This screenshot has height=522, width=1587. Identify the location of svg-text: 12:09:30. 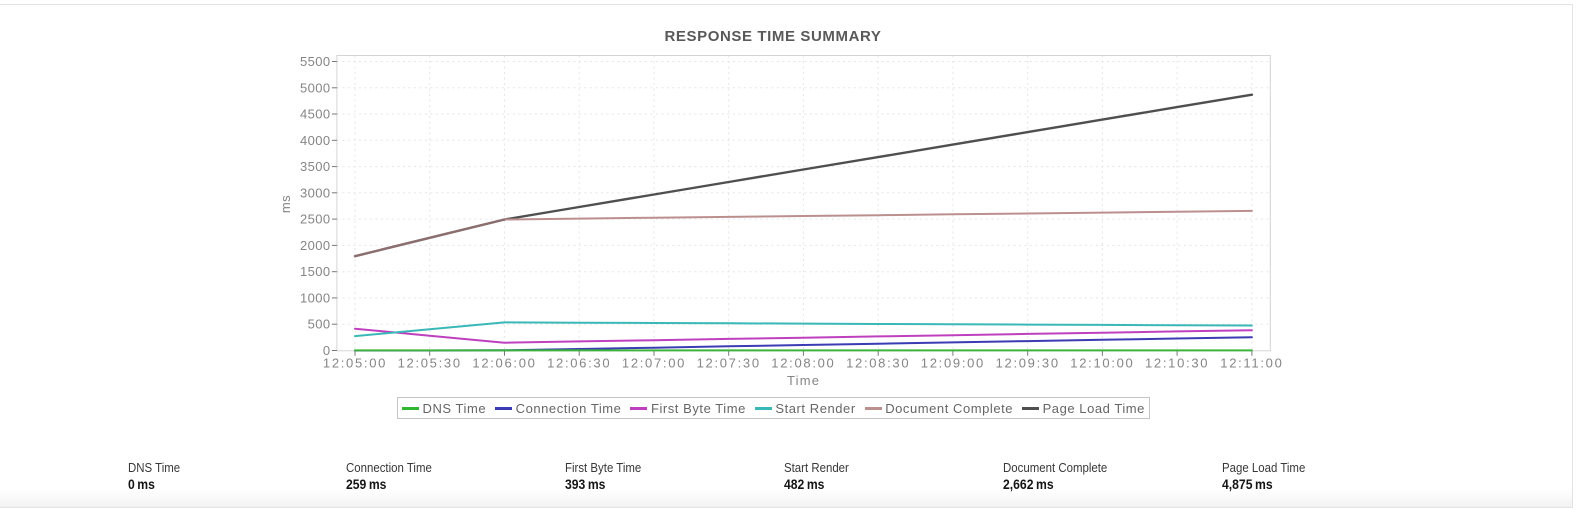
(1028, 363).